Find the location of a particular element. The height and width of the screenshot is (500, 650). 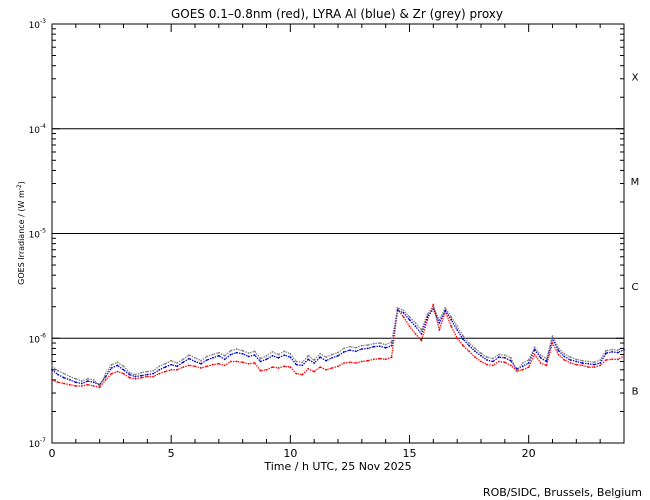

y-tick-exponent: -3 is located at coordinates (43, 21).